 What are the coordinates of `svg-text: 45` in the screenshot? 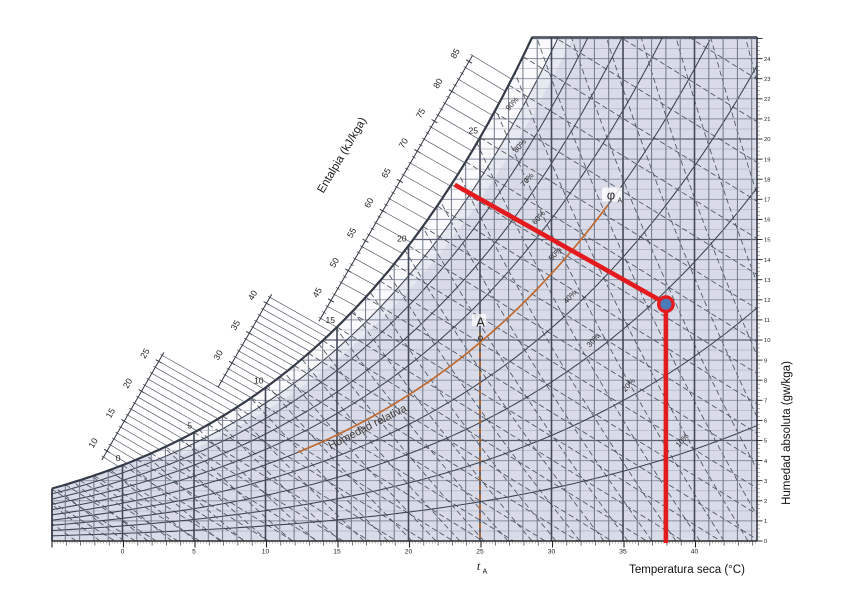 It's located at (317, 293).